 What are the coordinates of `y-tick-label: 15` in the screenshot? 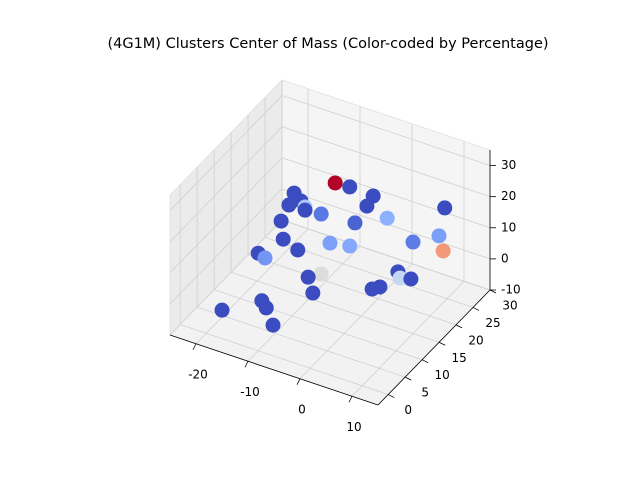 It's located at (458, 358).